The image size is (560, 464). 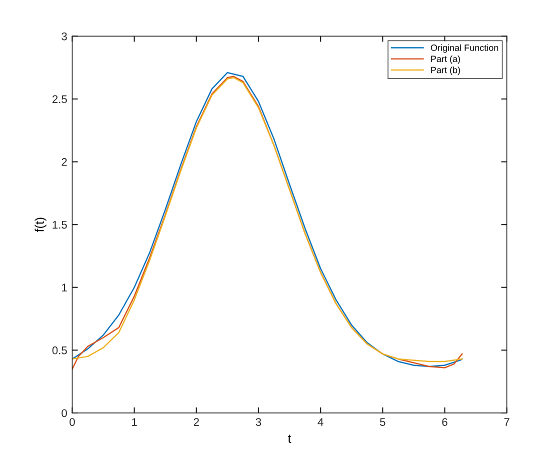 I want to click on y-tick-label: 1, so click(x=64, y=288).